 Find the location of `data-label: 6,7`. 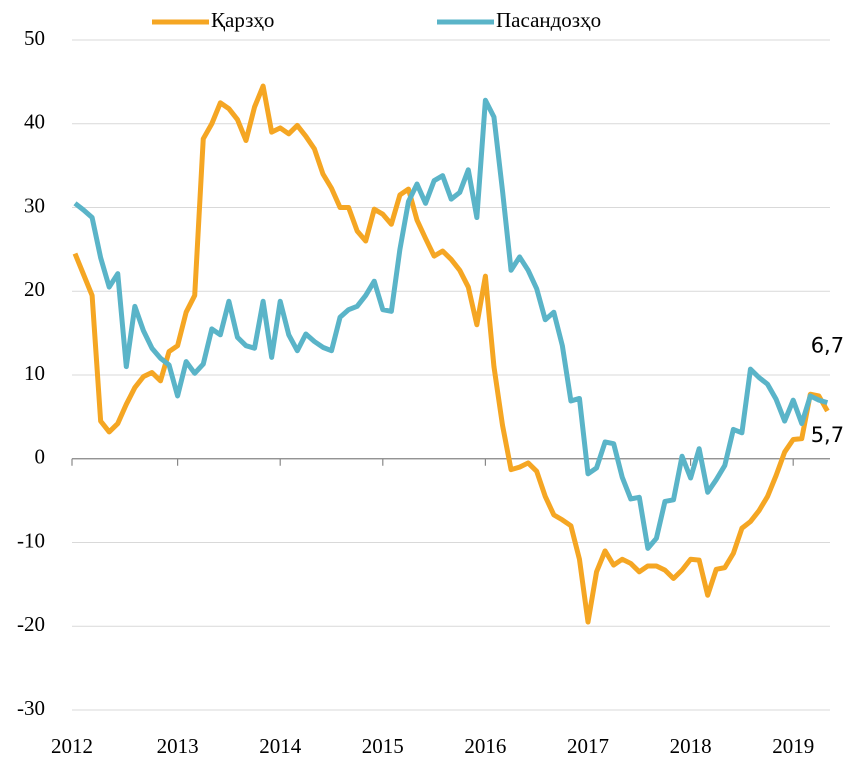

data-label: 6,7 is located at coordinates (827, 346).